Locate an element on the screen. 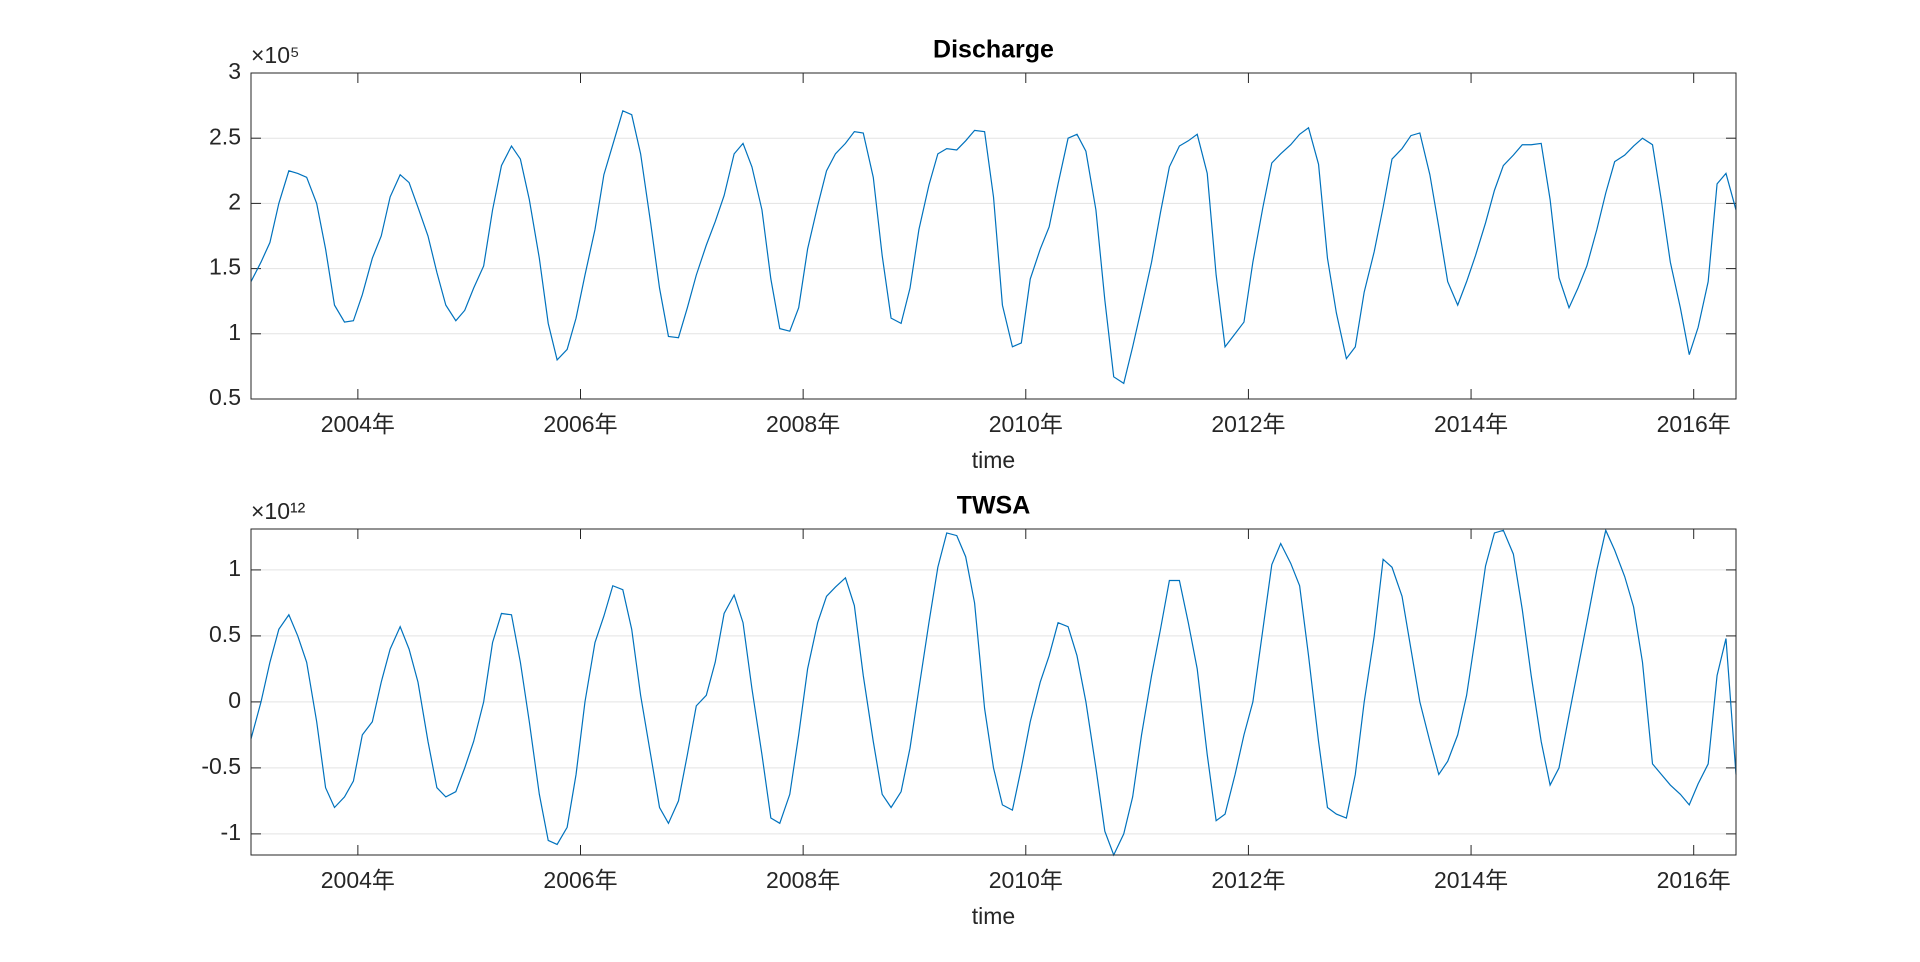  y-multiplier: ×10¹² is located at coordinates (278, 511).